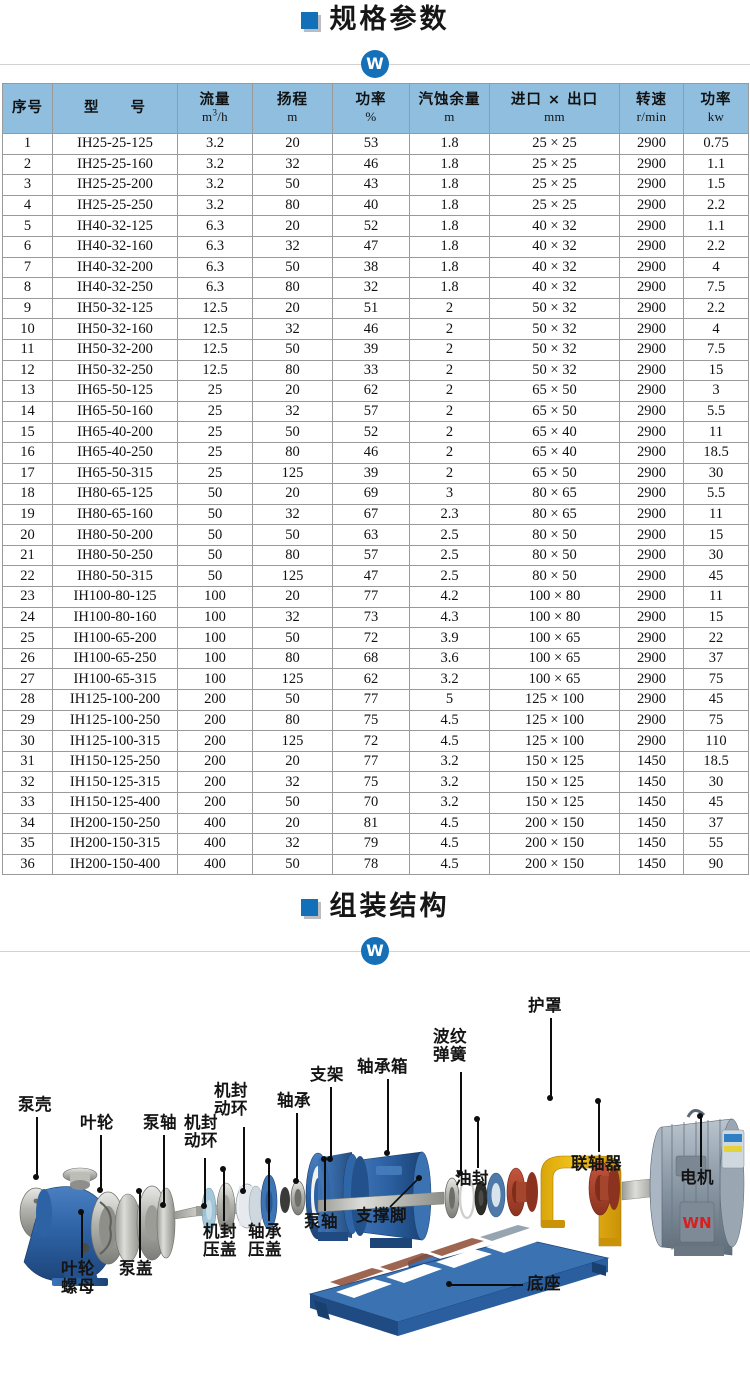  Describe the element at coordinates (375, 555) in the screenshot. I see `table-row: 21 IH80-50-250 50 80 57 2.5 80 × 50 2900 30` at that location.